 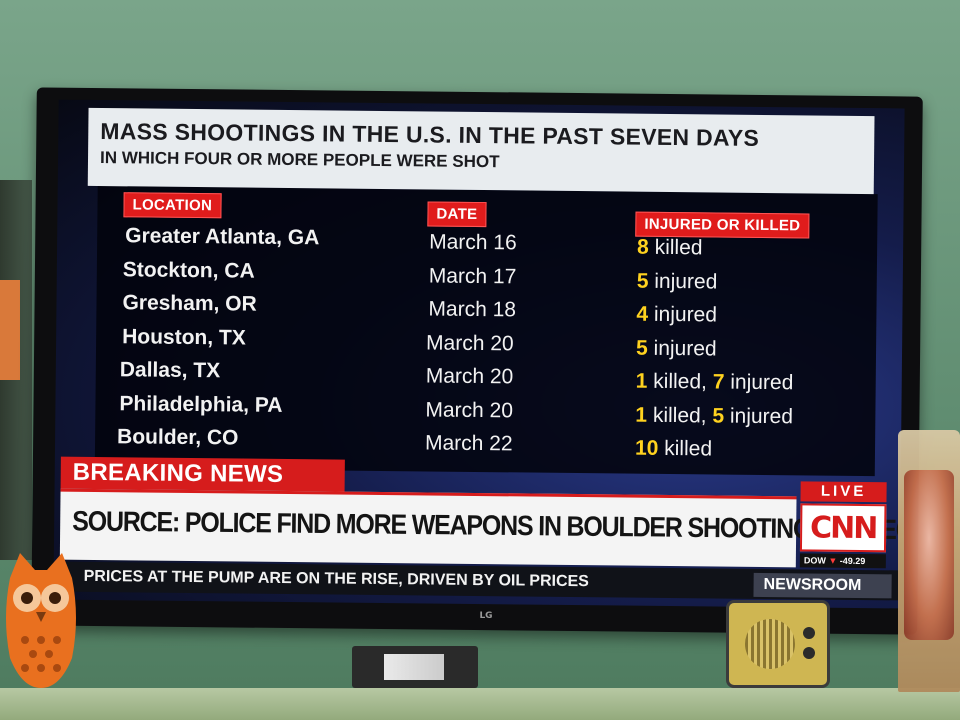 What do you see at coordinates (472, 275) in the screenshot?
I see `row-date: March 17` at bounding box center [472, 275].